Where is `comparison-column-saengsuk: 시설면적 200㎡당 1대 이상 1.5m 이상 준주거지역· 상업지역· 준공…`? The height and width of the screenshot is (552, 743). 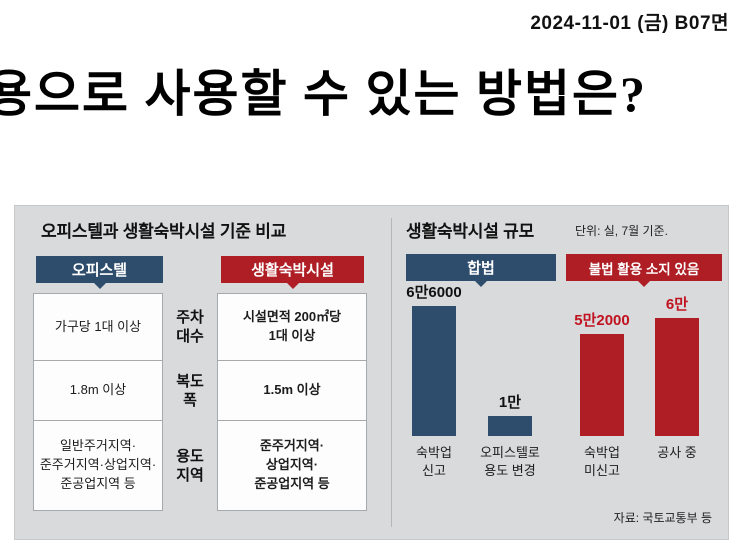
comparison-column-saengsuk: 시설면적 200㎡당 1대 이상 1.5m 이상 준주거지역· 상업지역· 준공… is located at coordinates (292, 402).